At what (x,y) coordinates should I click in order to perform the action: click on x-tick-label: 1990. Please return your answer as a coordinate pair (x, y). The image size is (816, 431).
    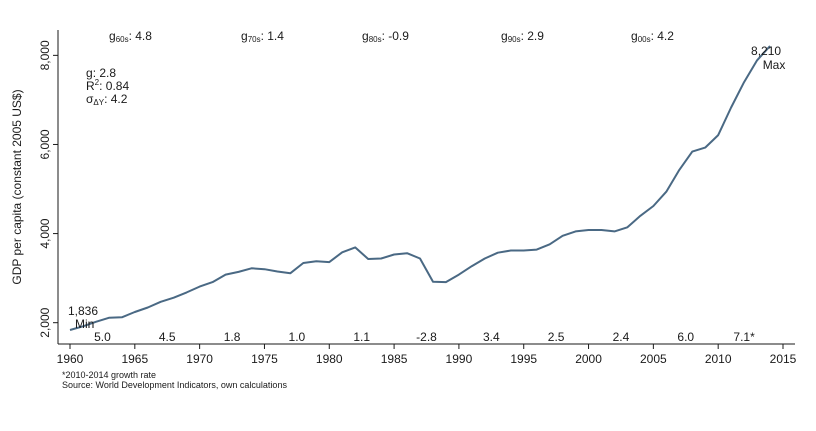
    Looking at the image, I should click on (459, 359).